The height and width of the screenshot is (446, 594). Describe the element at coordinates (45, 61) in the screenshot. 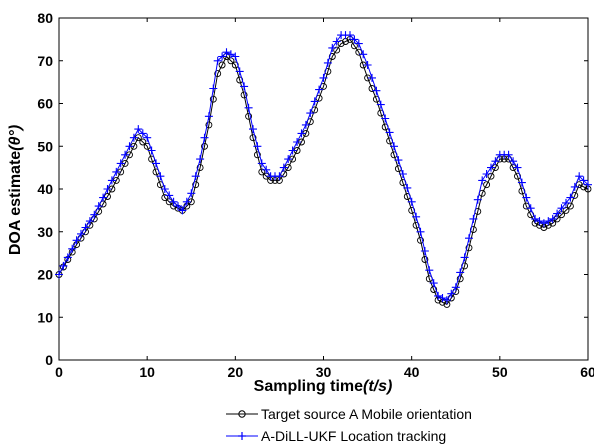

I see `y-tick-label: 70` at that location.